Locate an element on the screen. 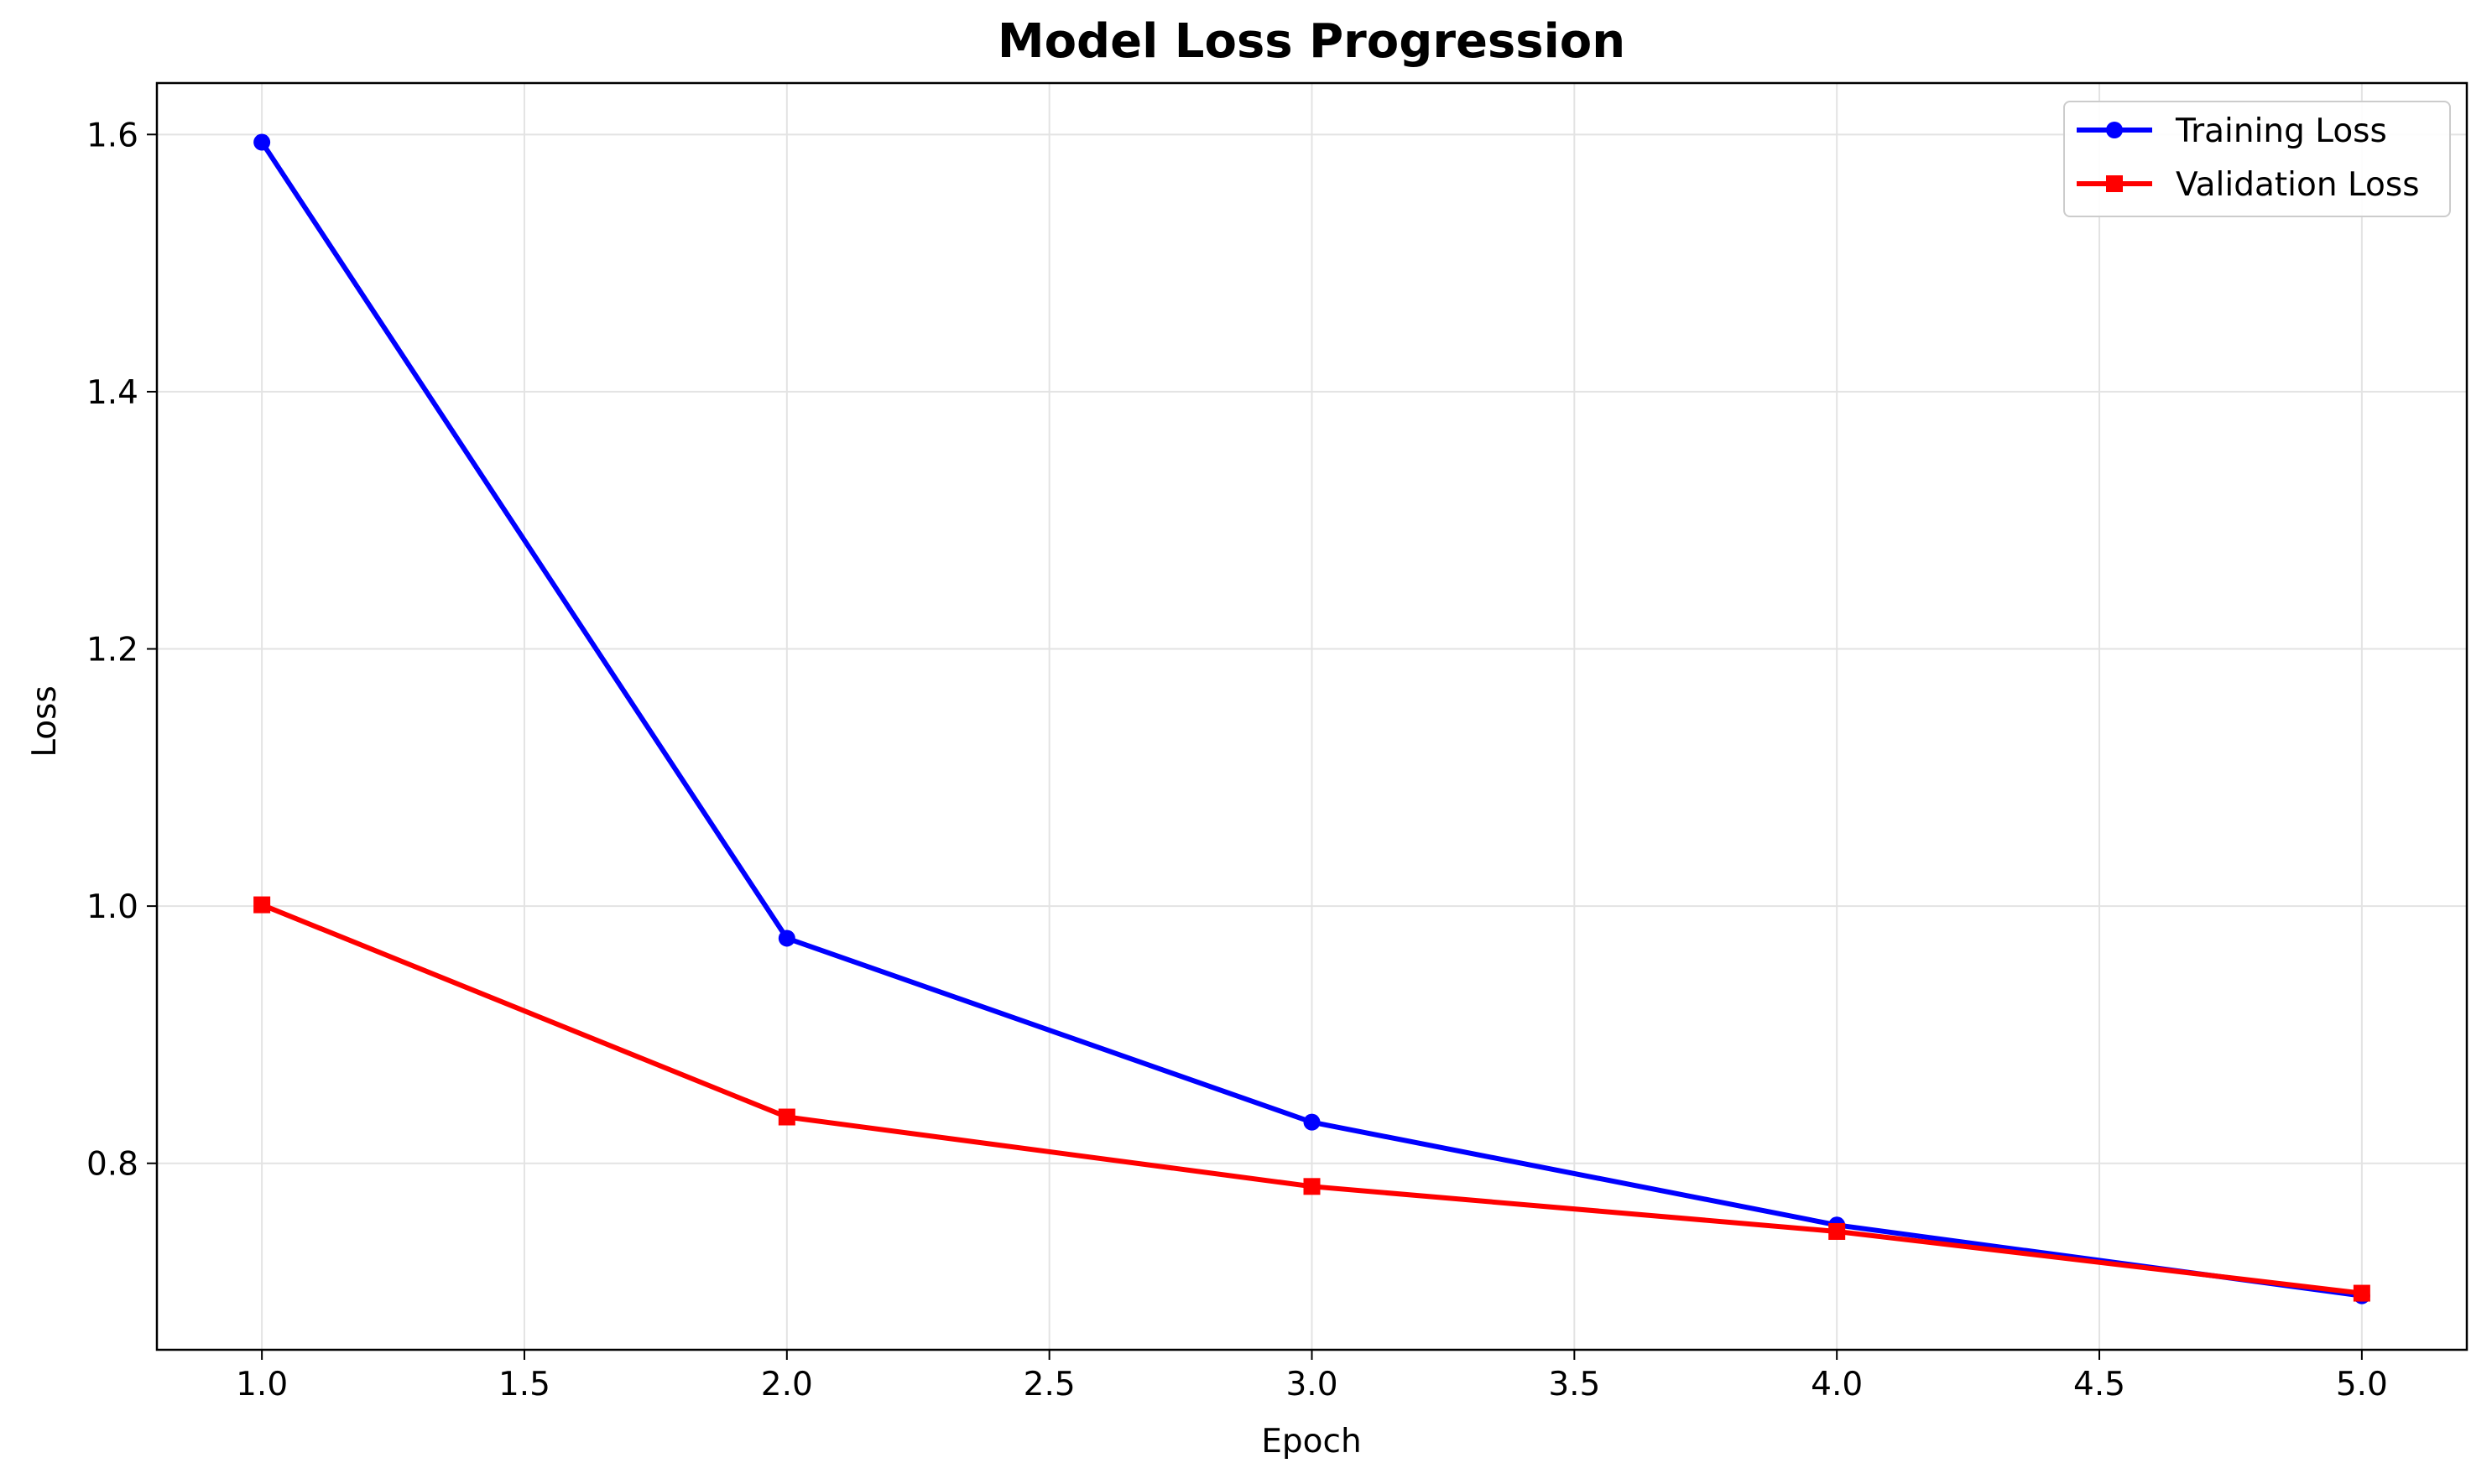 The image size is (2492, 1484). legend-box is located at coordinates (2257, 159).